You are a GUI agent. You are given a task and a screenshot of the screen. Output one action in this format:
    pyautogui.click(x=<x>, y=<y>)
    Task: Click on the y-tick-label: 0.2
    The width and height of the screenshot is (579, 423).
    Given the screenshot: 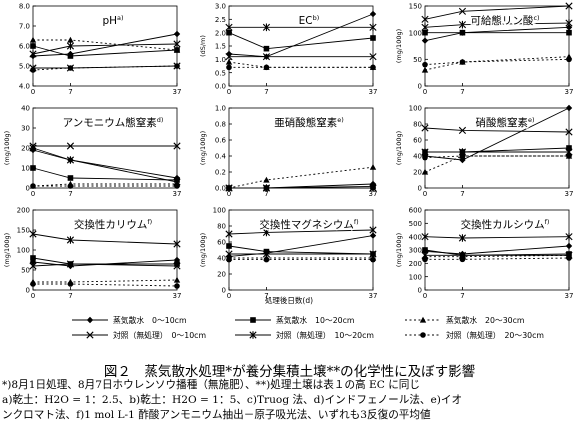 What is the action you would take?
    pyautogui.click(x=220, y=173)
    